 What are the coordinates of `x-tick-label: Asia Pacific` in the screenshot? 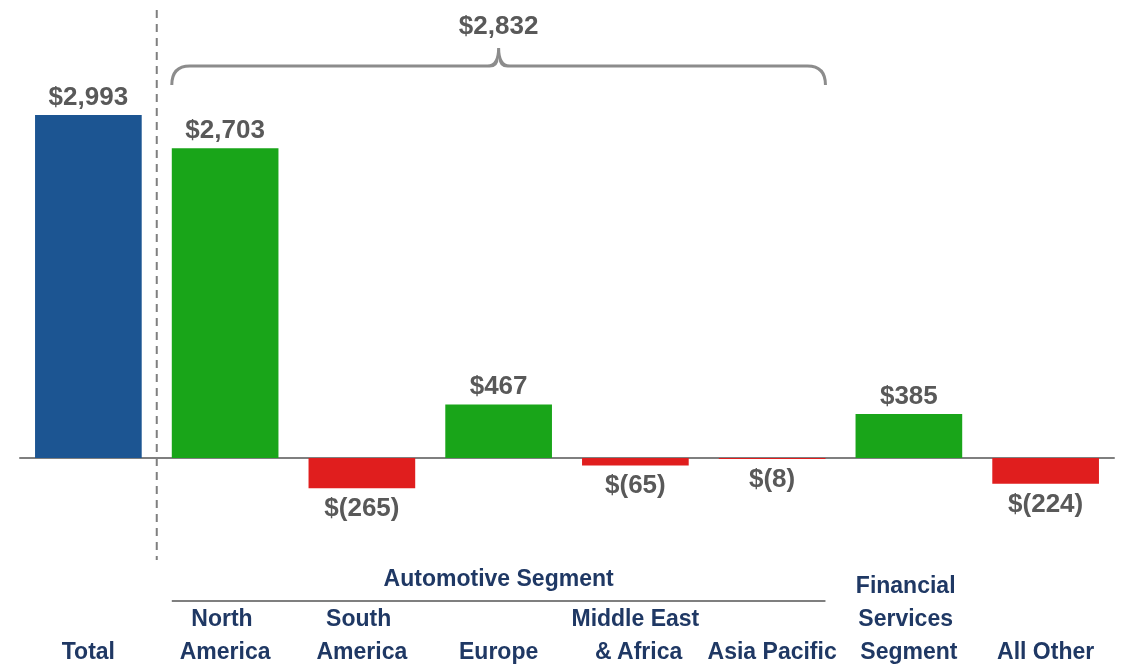 It's located at (772, 650).